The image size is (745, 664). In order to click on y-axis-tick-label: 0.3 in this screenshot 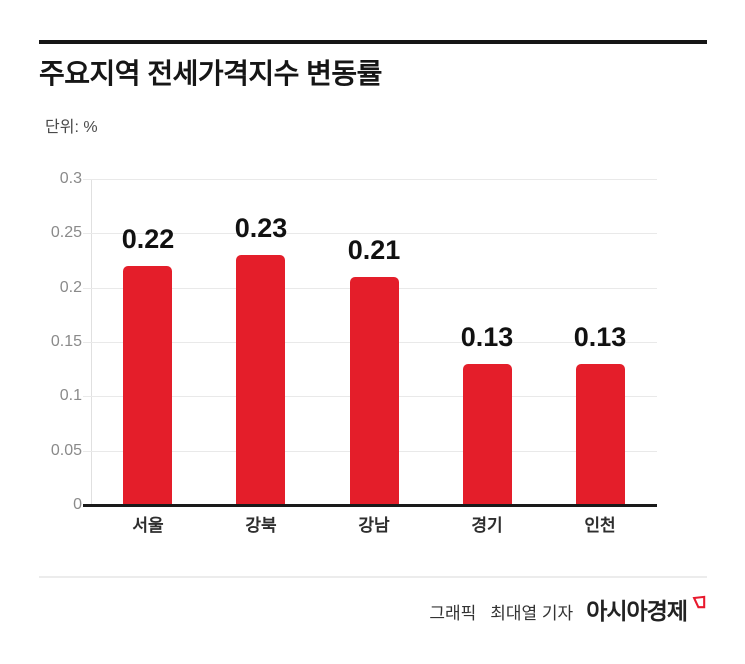, I will do `click(70, 178)`.